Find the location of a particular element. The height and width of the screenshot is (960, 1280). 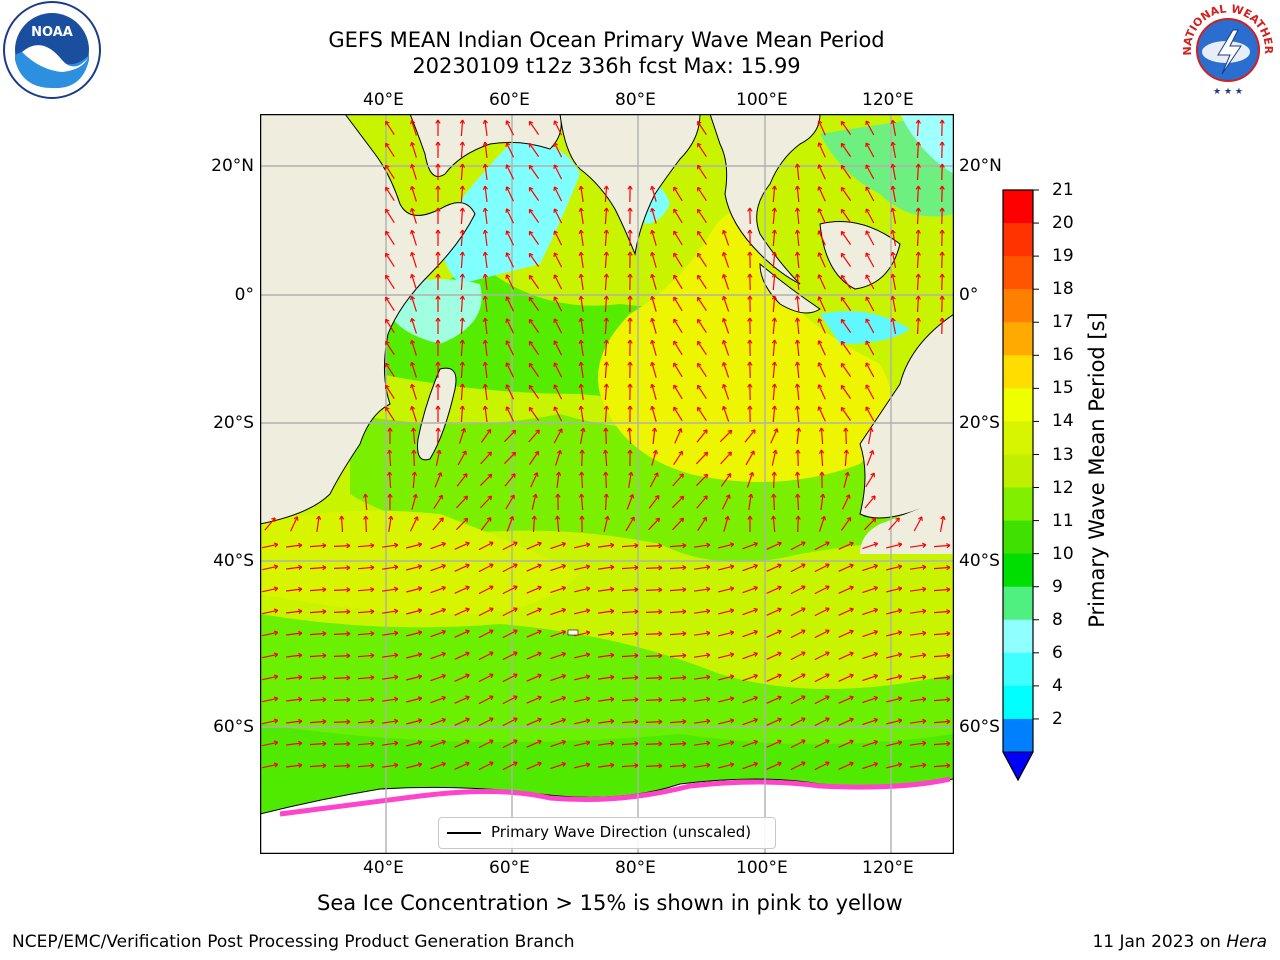

colorbar-tick-label: 16 is located at coordinates (1063, 355).